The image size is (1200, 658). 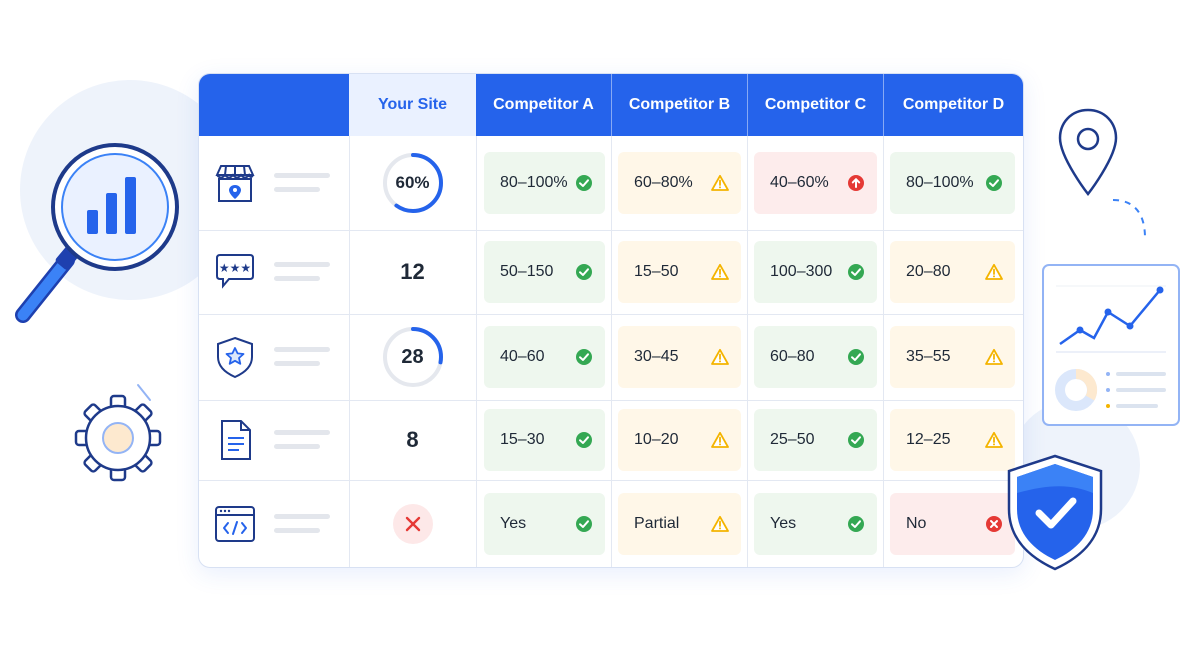 I want to click on table-row: ★★★ 12 50–150 15–50 100–300 20–80, so click(x=611, y=272).